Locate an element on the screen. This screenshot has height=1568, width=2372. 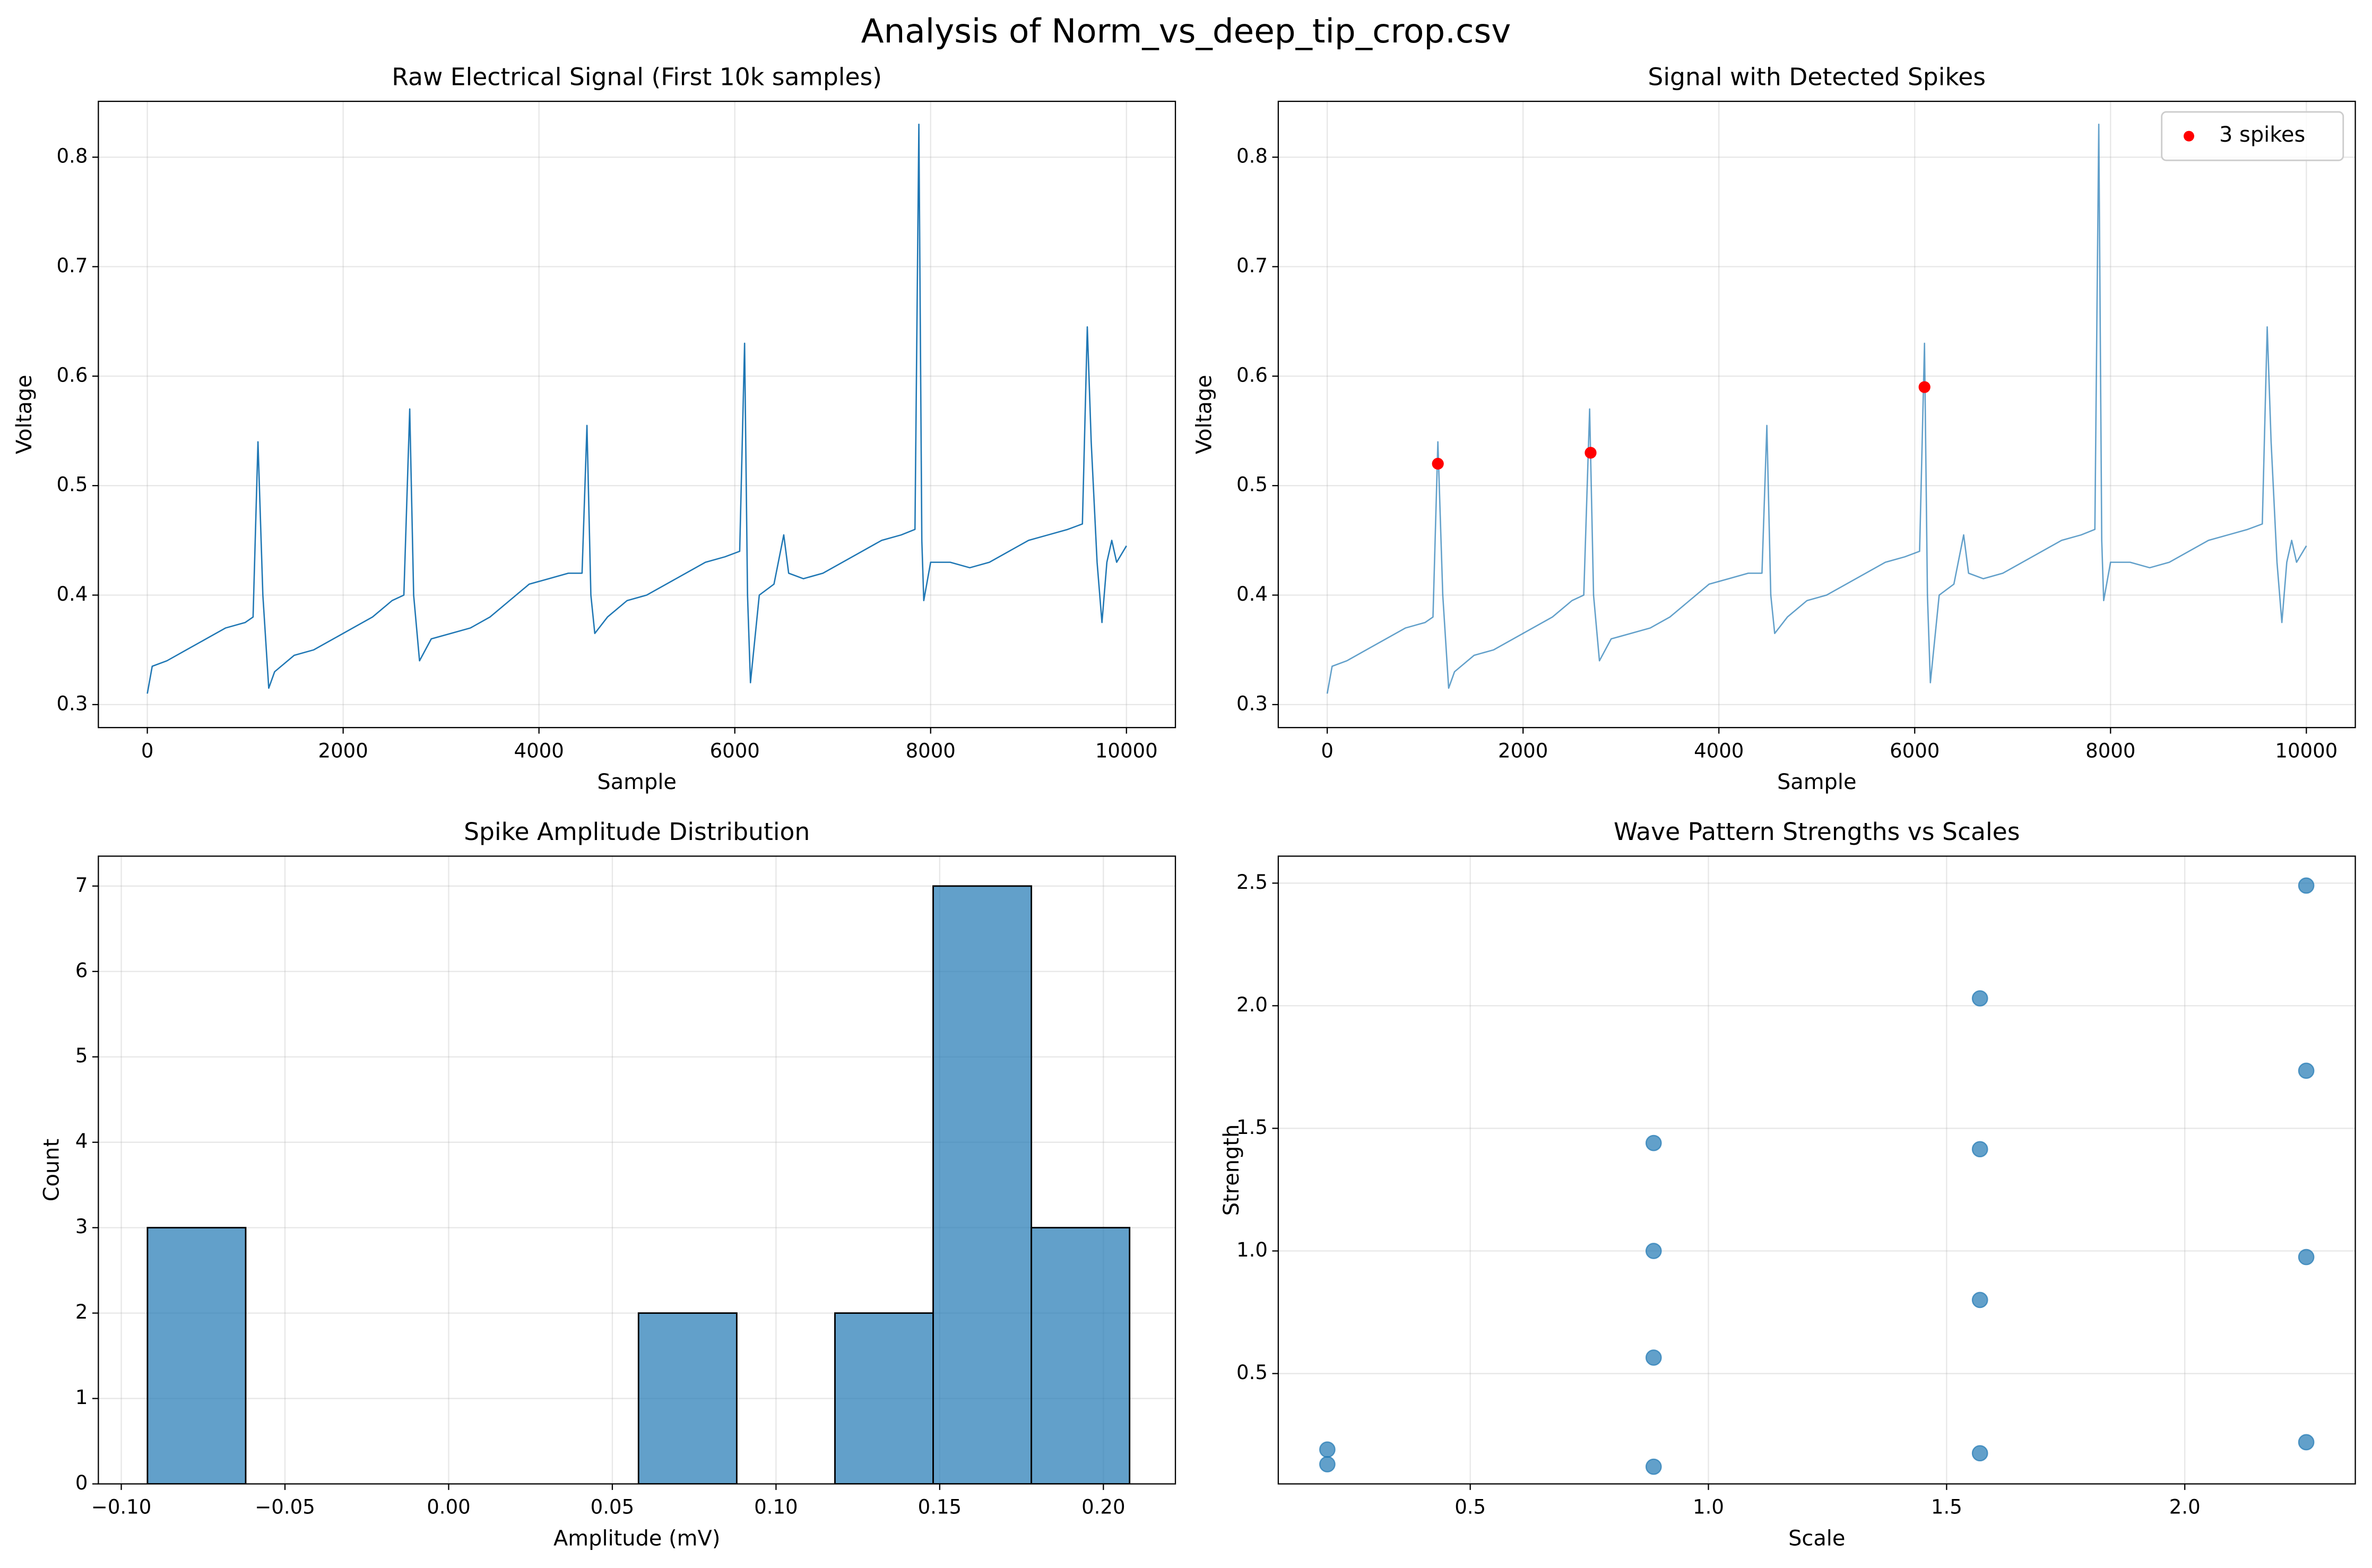
x-tick-label: 0.5 is located at coordinates (1470, 1507).